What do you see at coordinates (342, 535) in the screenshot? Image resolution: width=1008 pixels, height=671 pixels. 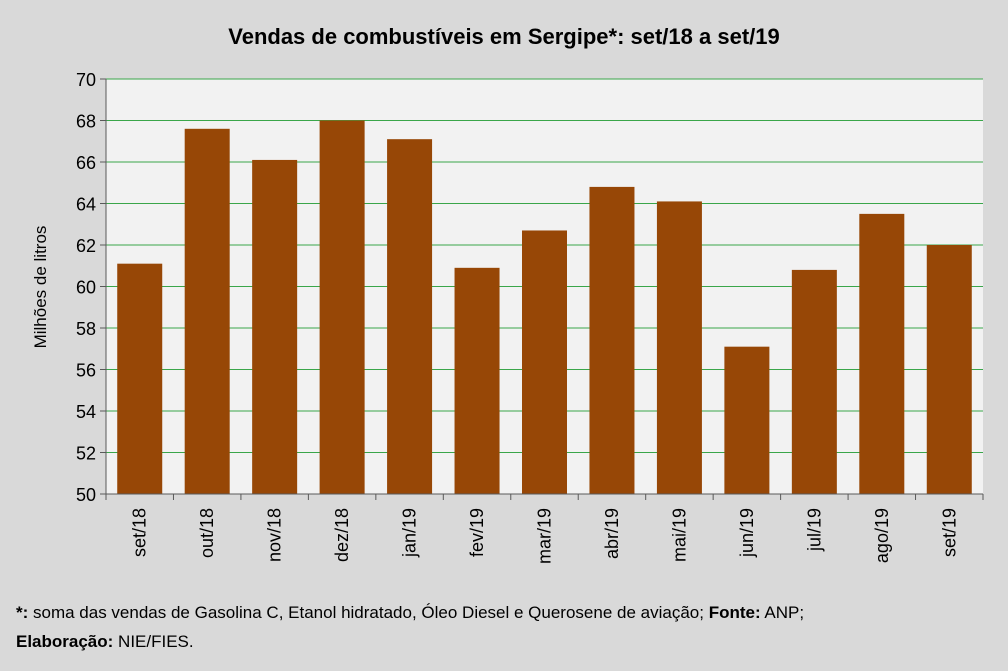 I see `x-tick-label: dez/18` at bounding box center [342, 535].